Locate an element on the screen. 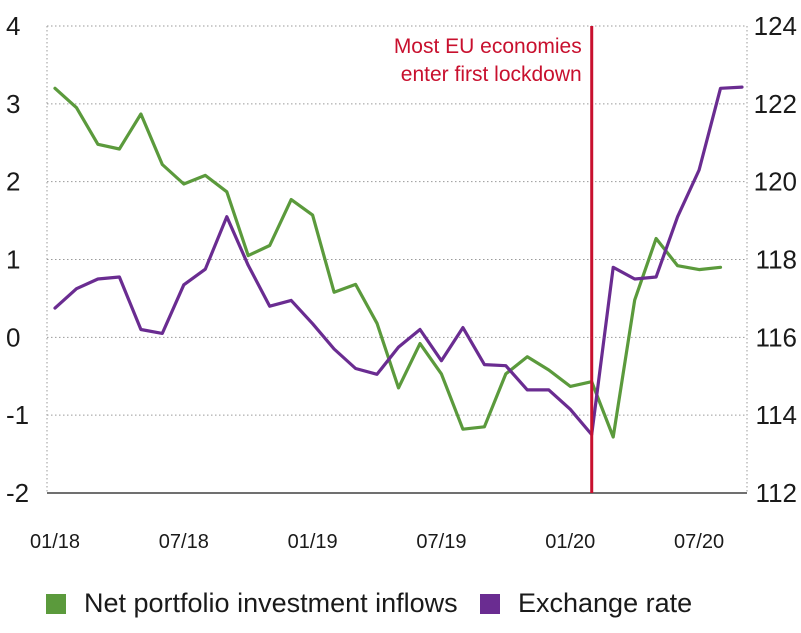  y-right-tick-label: 124 is located at coordinates (775, 26).